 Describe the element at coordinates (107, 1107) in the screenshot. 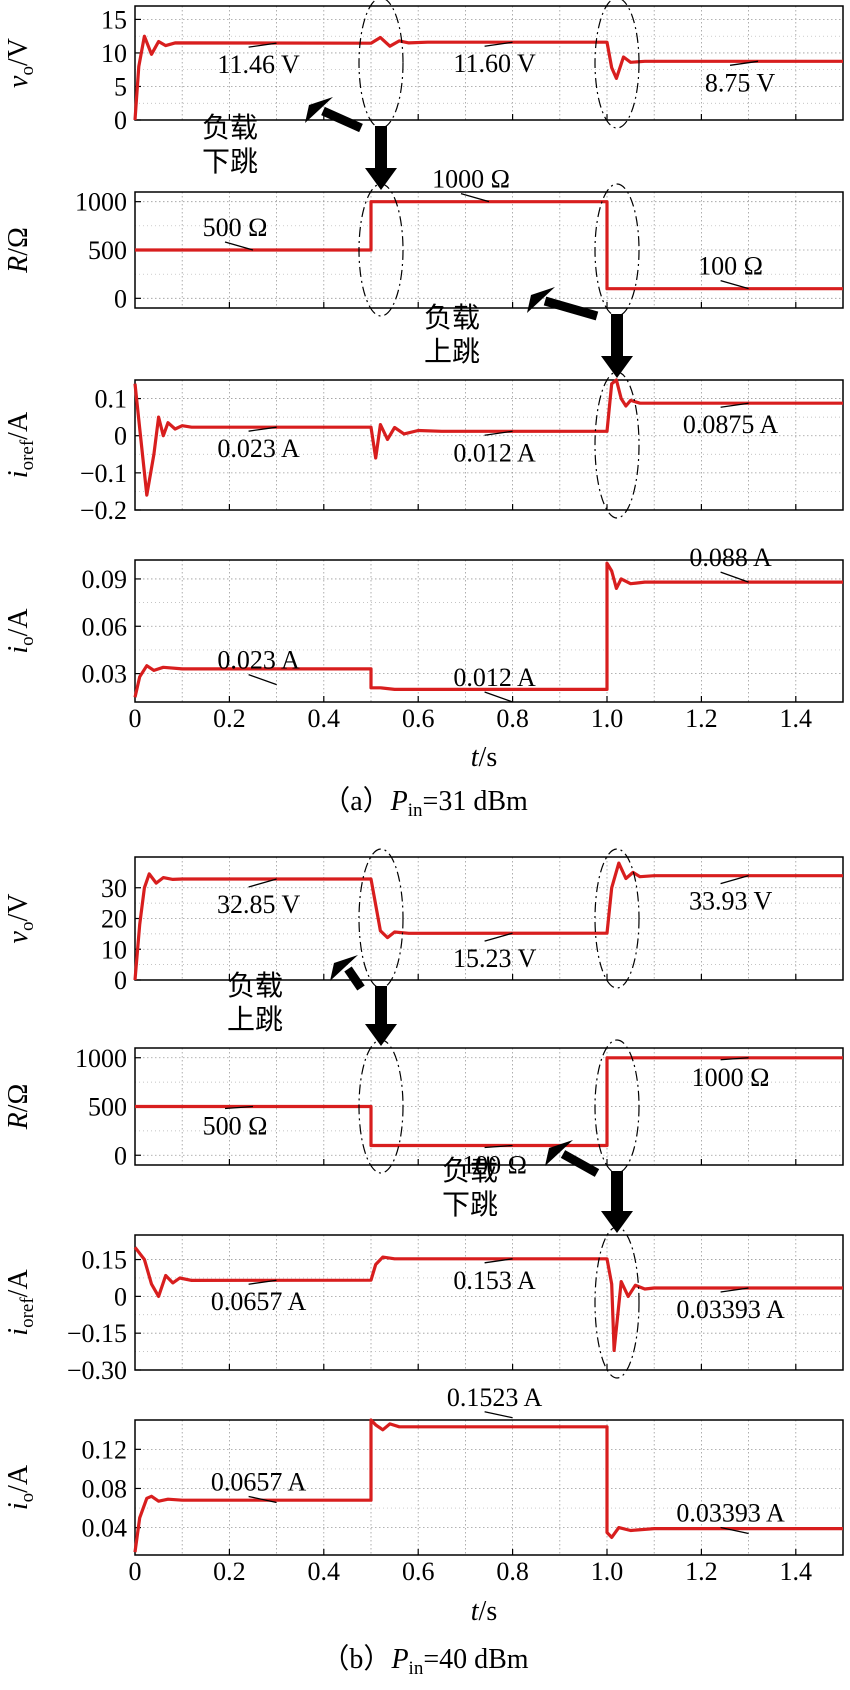

I see `y-tick-label: 500` at that location.